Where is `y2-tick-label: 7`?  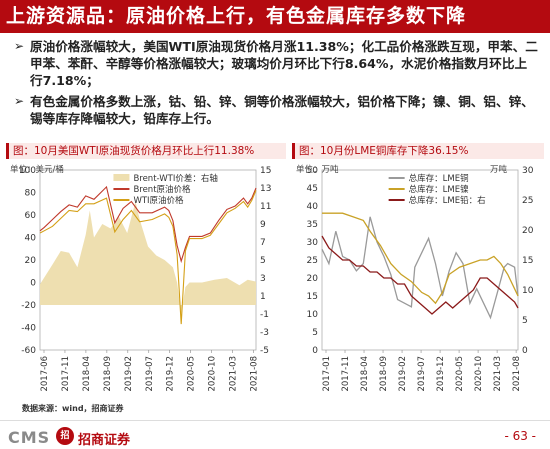 y2-tick-label: 7 is located at coordinates (263, 243).